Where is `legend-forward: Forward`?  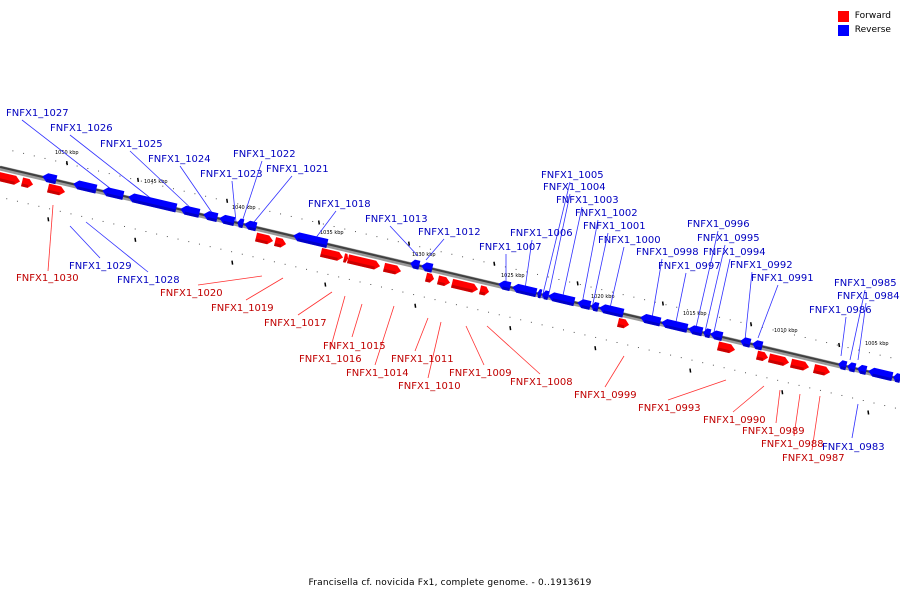
legend-forward: Forward is located at coordinates (864, 16).